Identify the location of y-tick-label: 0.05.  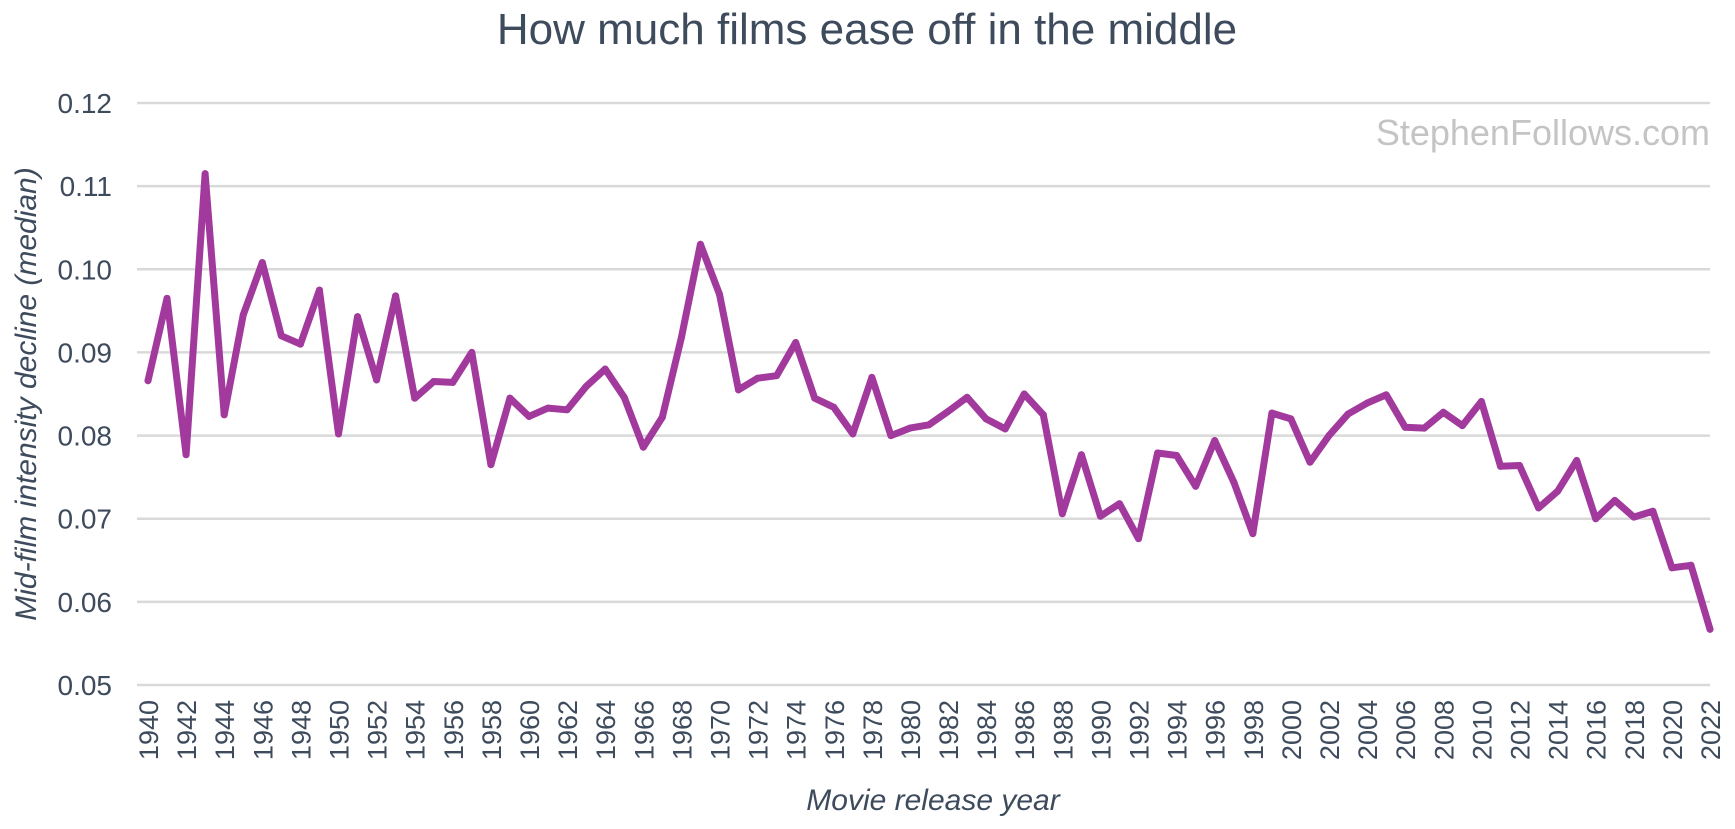
(85, 685).